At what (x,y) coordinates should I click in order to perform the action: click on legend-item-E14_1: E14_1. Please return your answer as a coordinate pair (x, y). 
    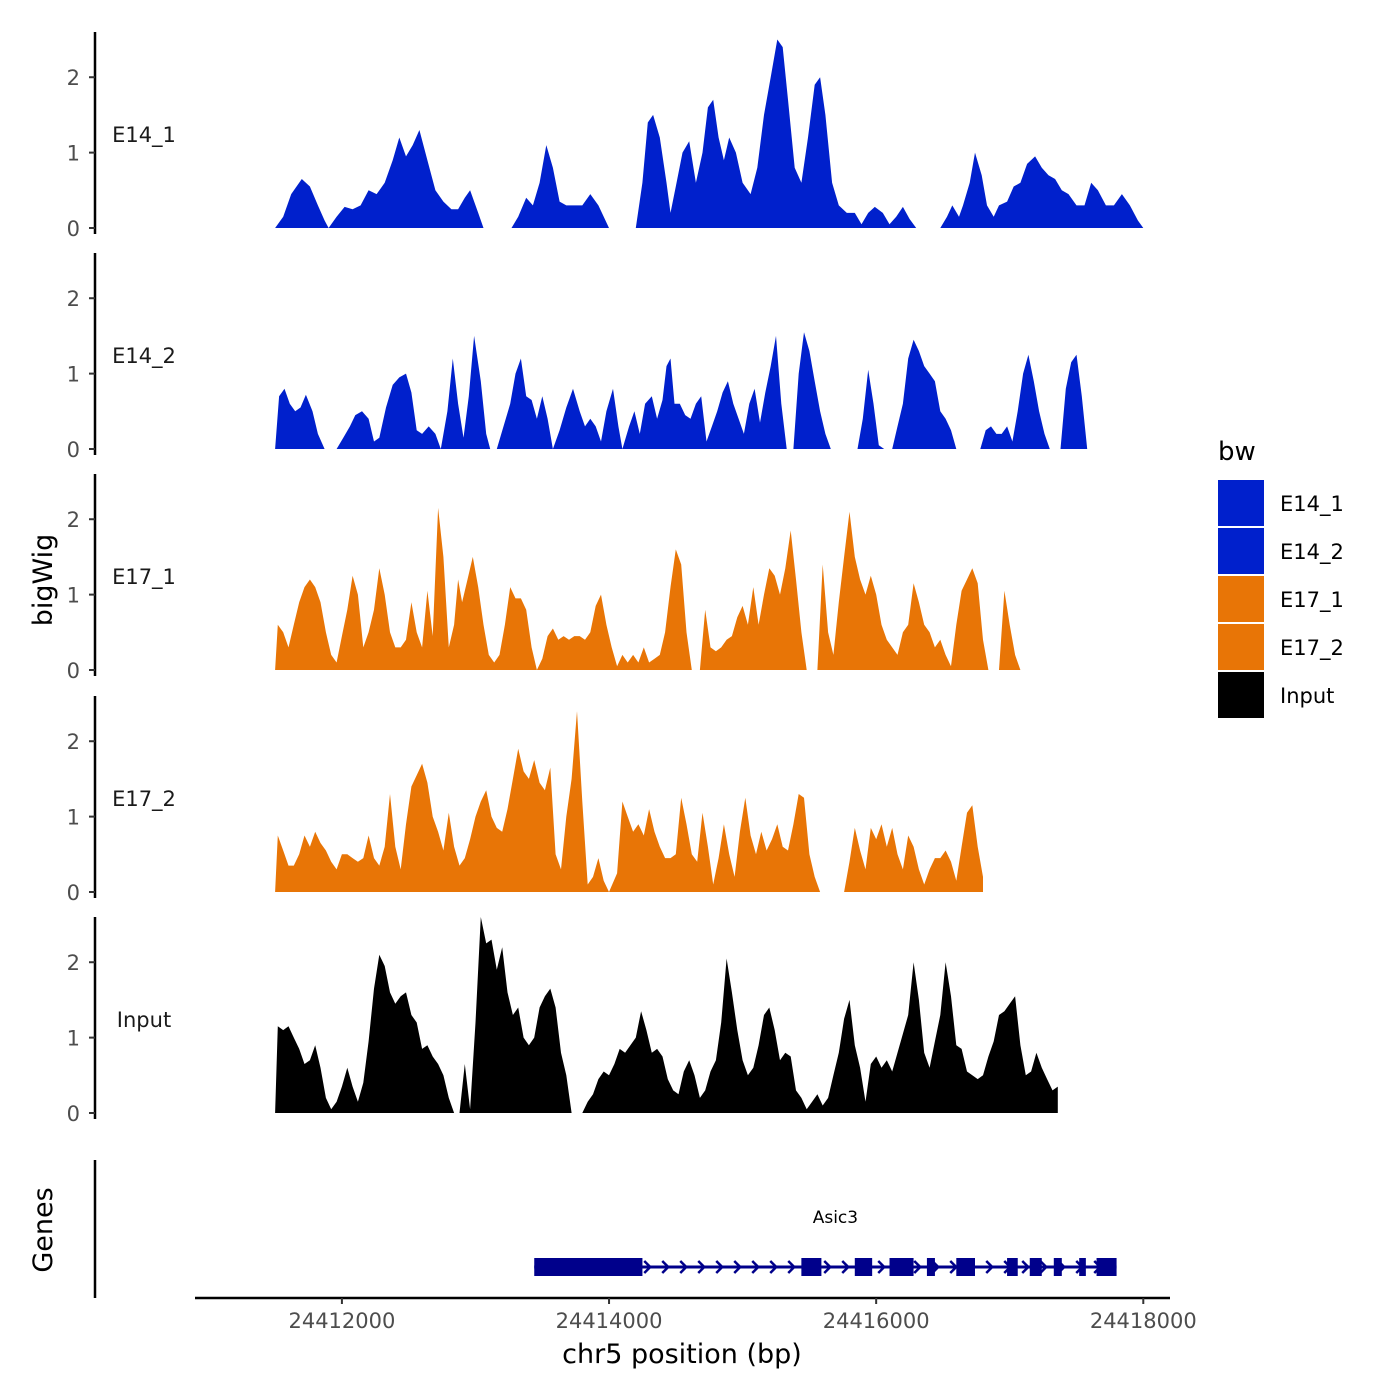
    Looking at the image, I should click on (1281, 503).